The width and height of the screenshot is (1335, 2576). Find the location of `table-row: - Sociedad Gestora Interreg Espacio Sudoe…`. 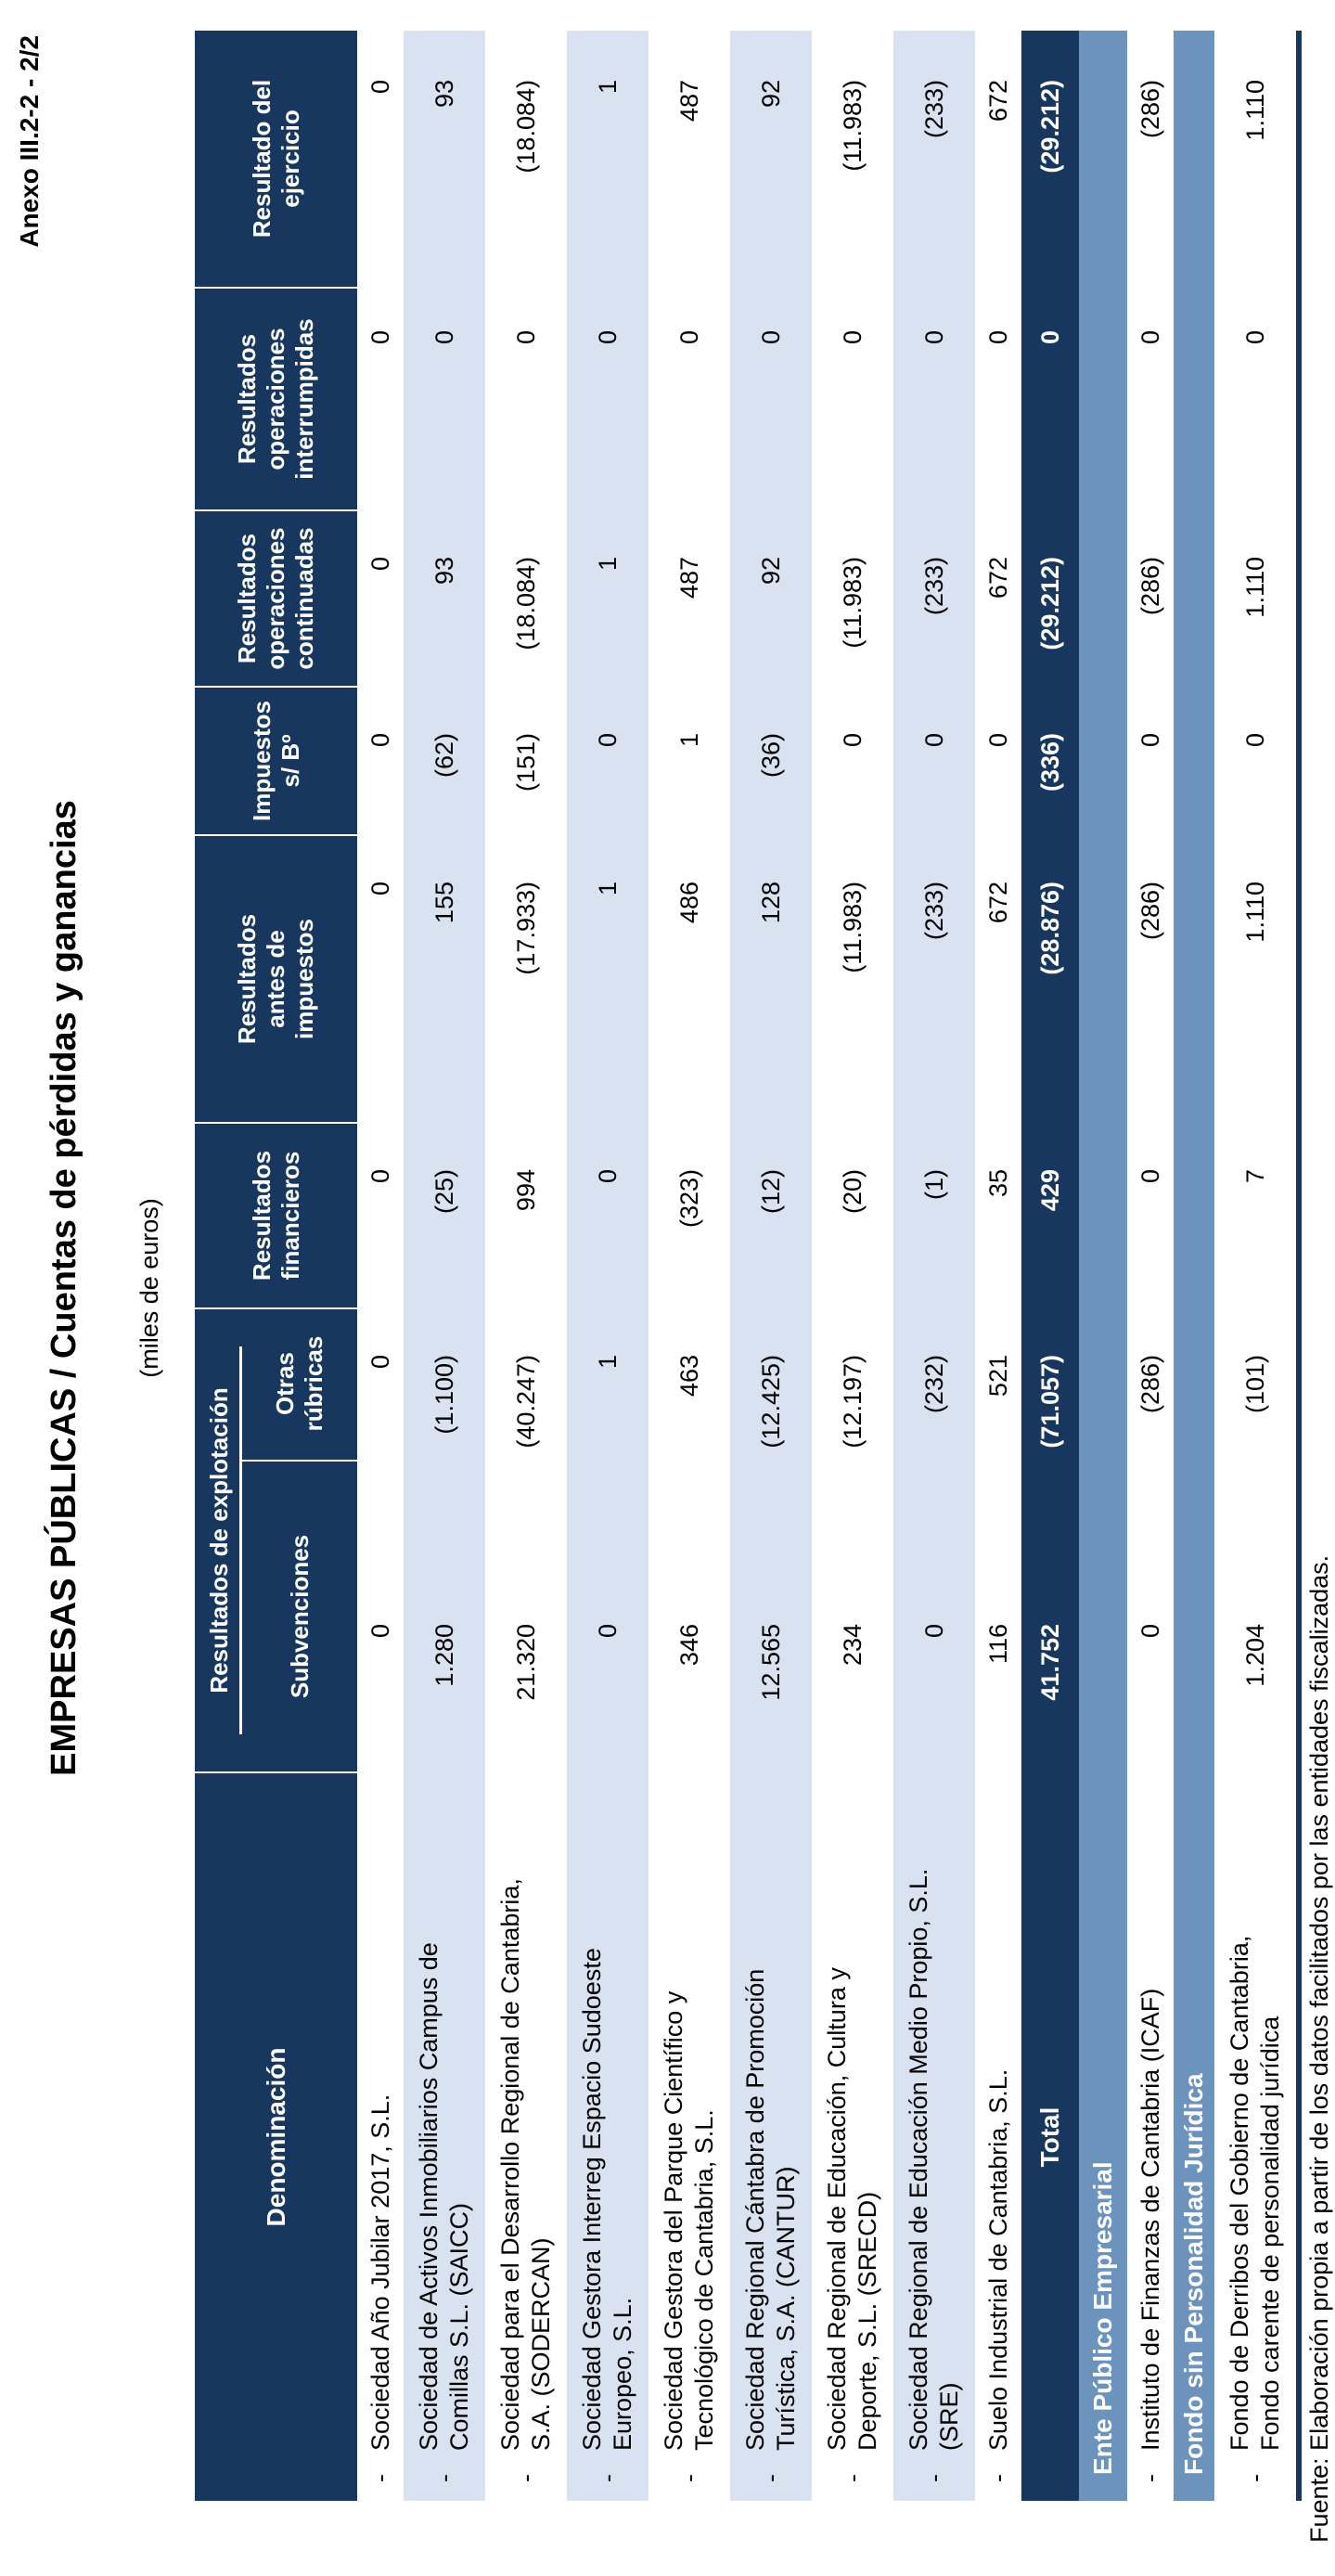

table-row: - Sociedad Gestora Interreg Espacio Sudoe… is located at coordinates (608, 1266).